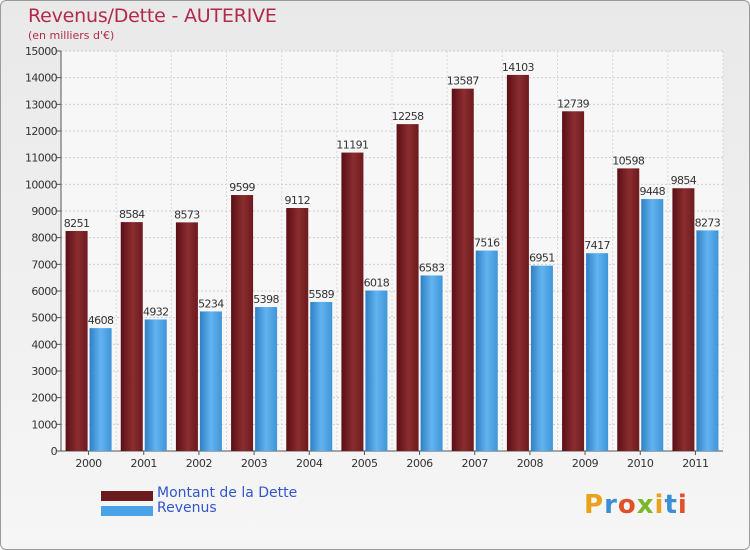 The image size is (750, 550). Describe the element at coordinates (597, 245) in the screenshot. I see `data-label-revenus-2009: 7417` at that location.